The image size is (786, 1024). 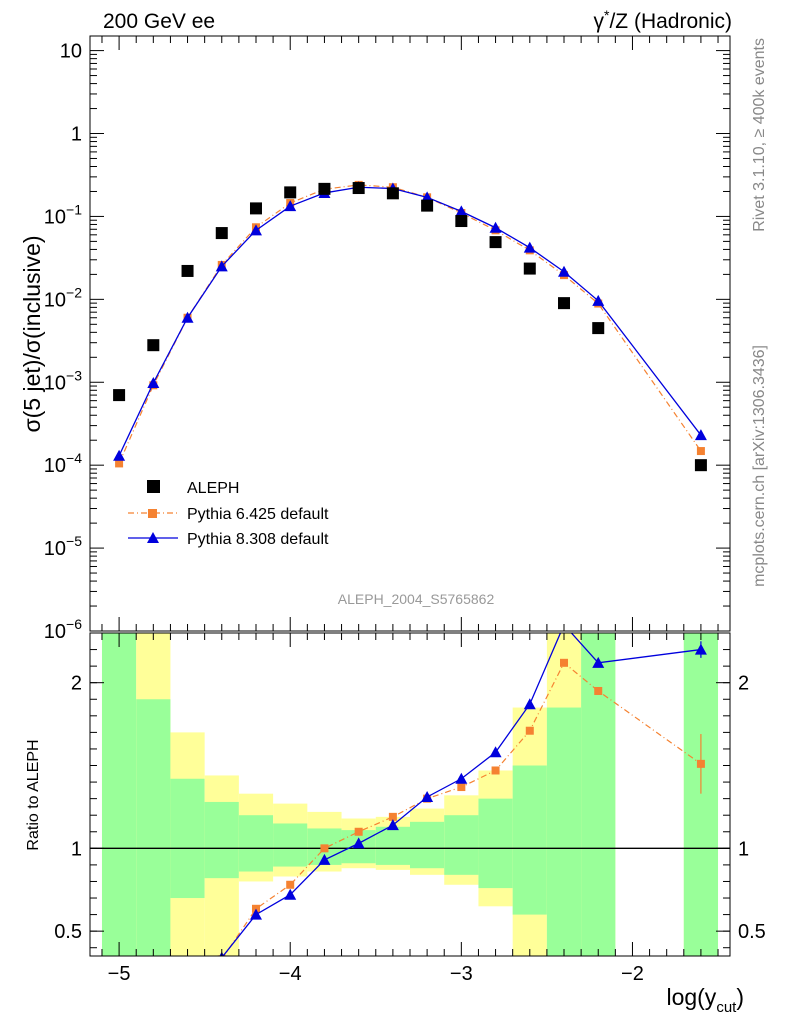 I want to click on ratio-y-tick-label-right: 2, so click(x=743, y=684).